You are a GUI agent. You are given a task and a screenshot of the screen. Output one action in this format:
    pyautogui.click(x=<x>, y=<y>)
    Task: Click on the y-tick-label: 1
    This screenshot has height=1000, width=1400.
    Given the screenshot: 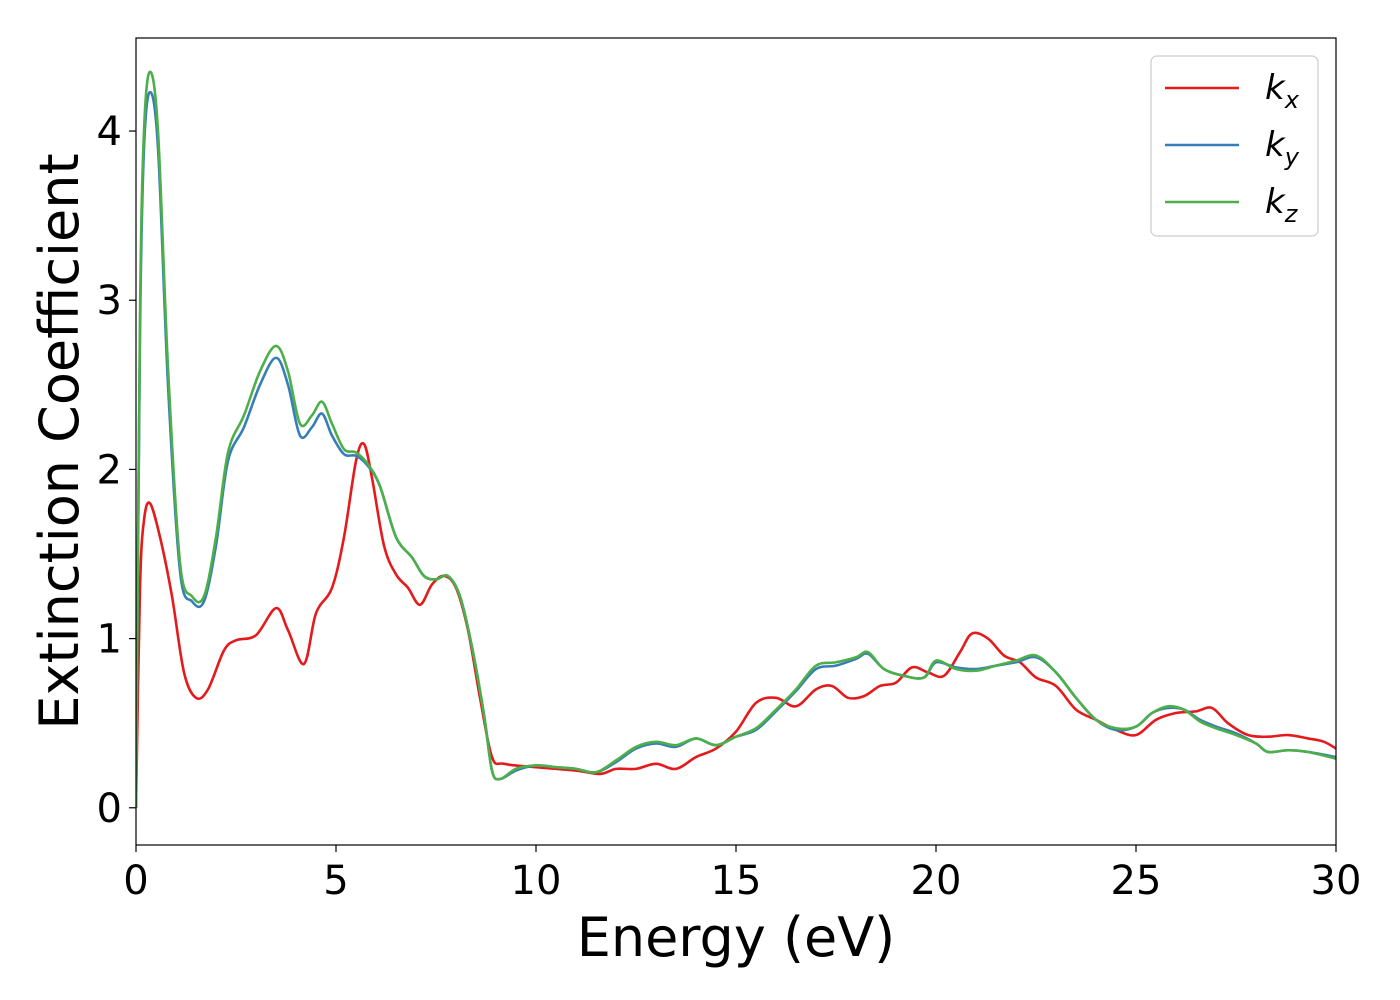 What is the action you would take?
    pyautogui.click(x=109, y=640)
    